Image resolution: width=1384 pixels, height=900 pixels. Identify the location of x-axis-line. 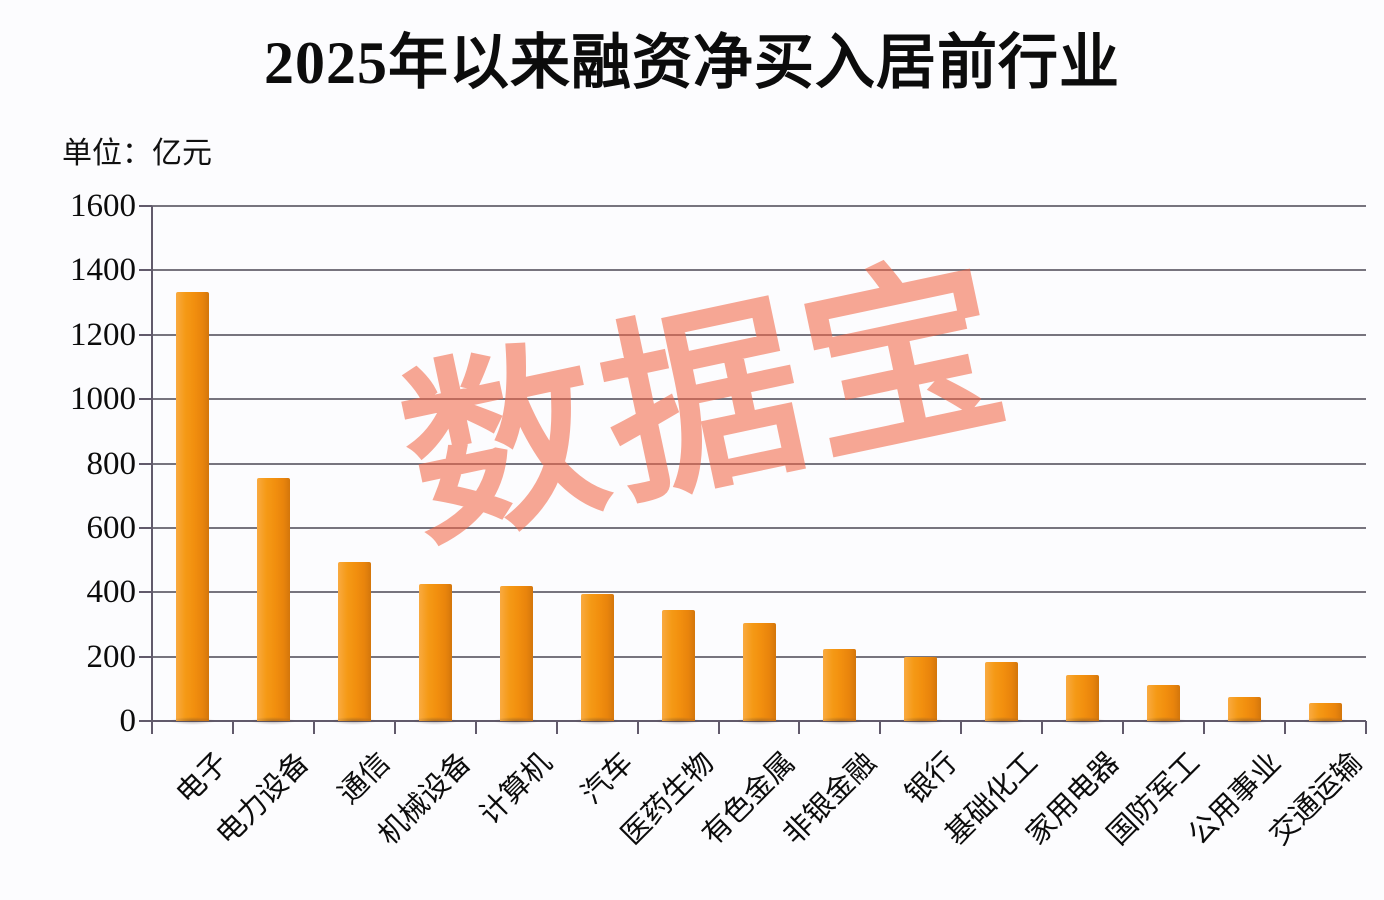
(752, 721).